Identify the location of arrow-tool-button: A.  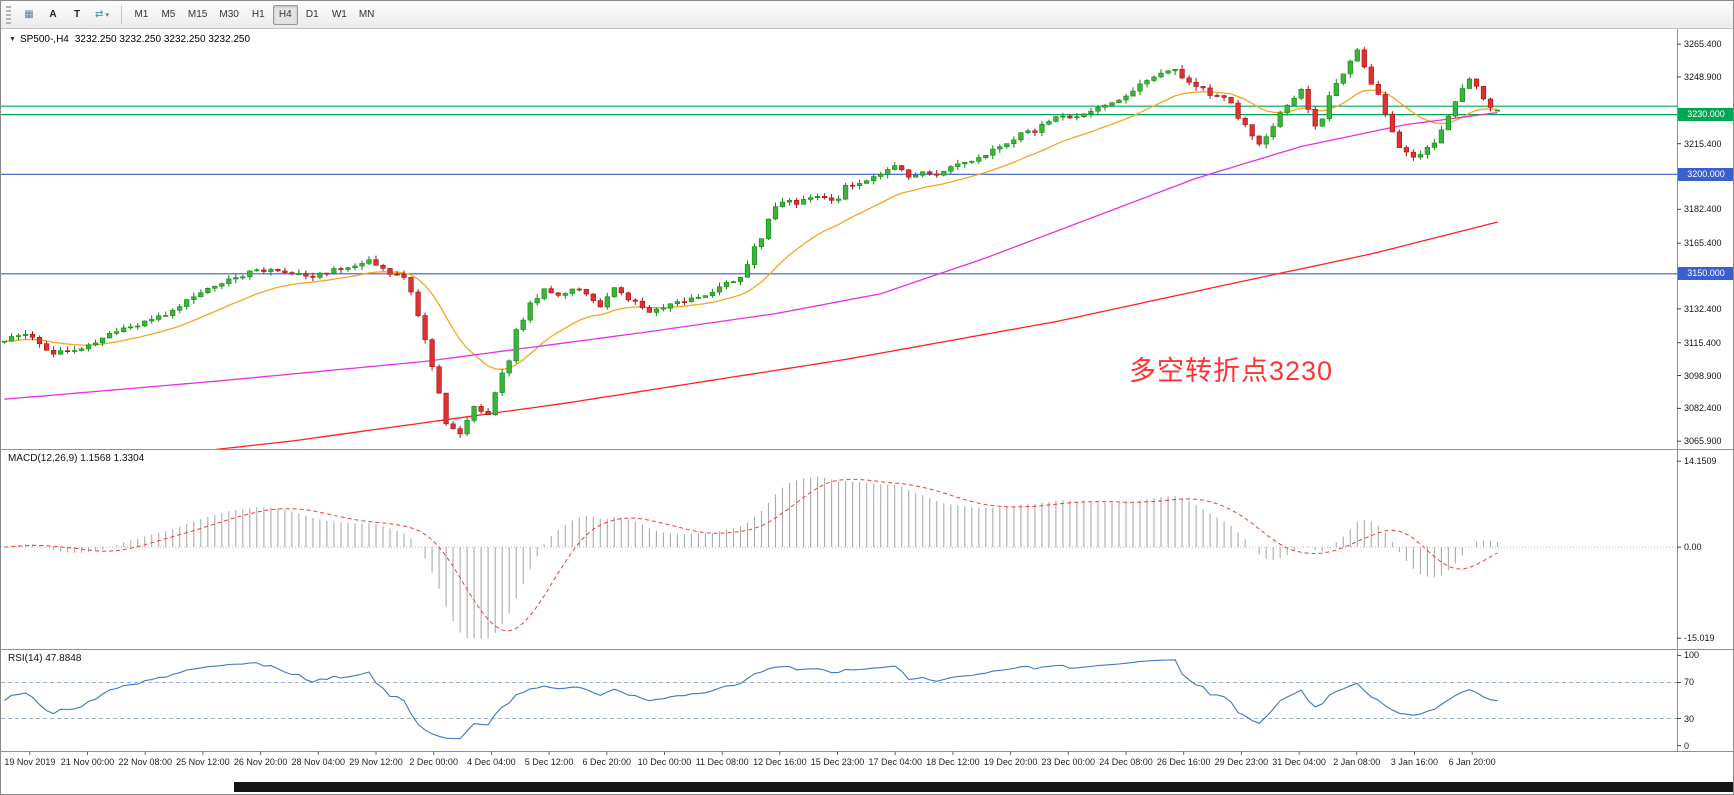
(53, 14).